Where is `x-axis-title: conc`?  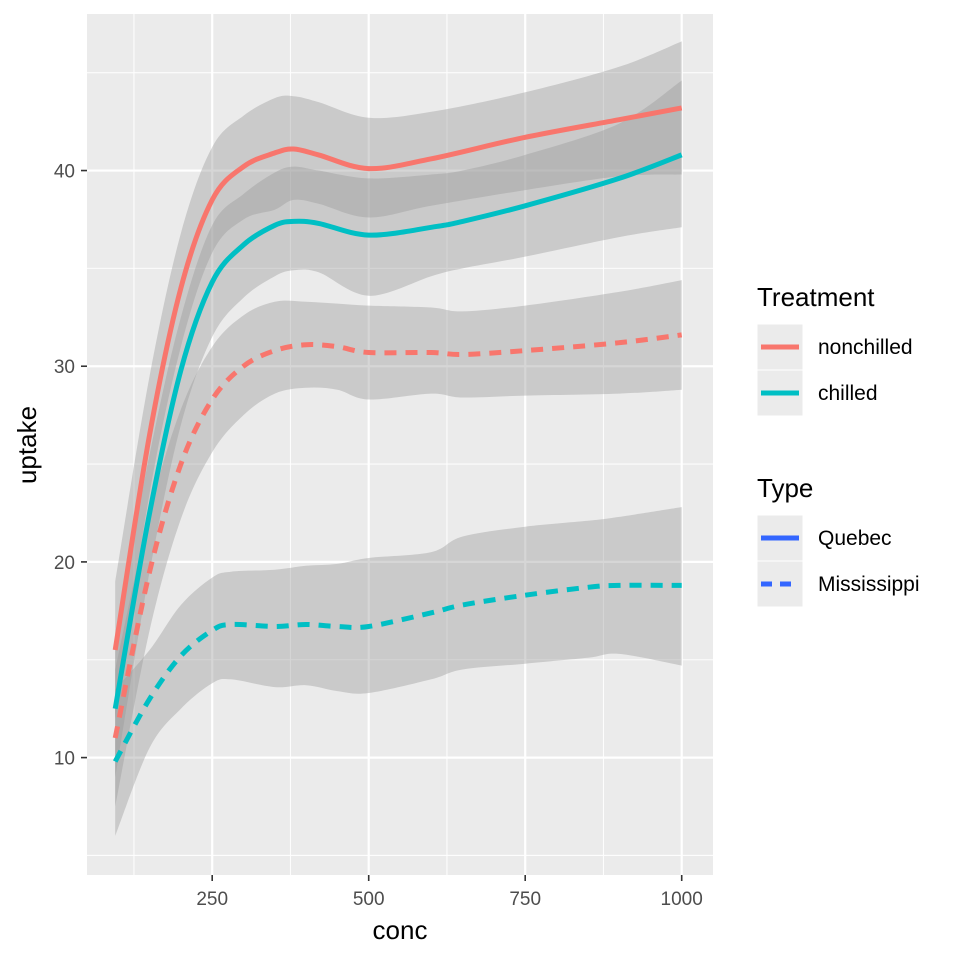 x-axis-title: conc is located at coordinates (400, 930).